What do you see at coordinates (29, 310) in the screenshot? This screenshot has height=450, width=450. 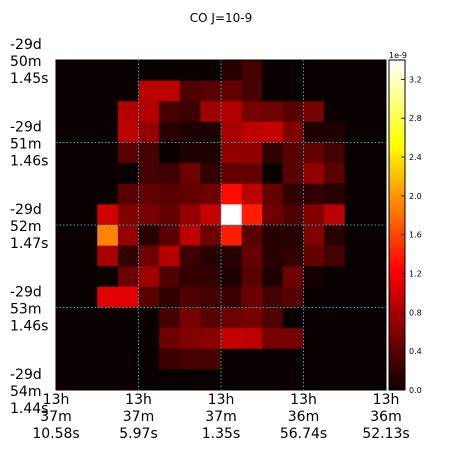 I see `y-tick-label: -29d 53m 1.46s` at bounding box center [29, 310].